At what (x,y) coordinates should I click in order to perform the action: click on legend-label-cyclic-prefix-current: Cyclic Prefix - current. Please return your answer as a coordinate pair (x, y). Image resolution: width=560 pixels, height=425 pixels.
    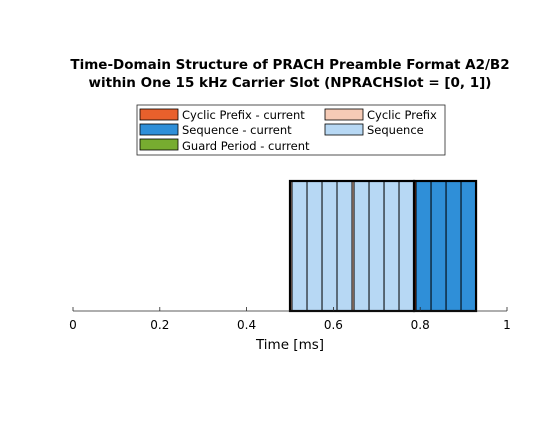
    Looking at the image, I should click on (243, 115).